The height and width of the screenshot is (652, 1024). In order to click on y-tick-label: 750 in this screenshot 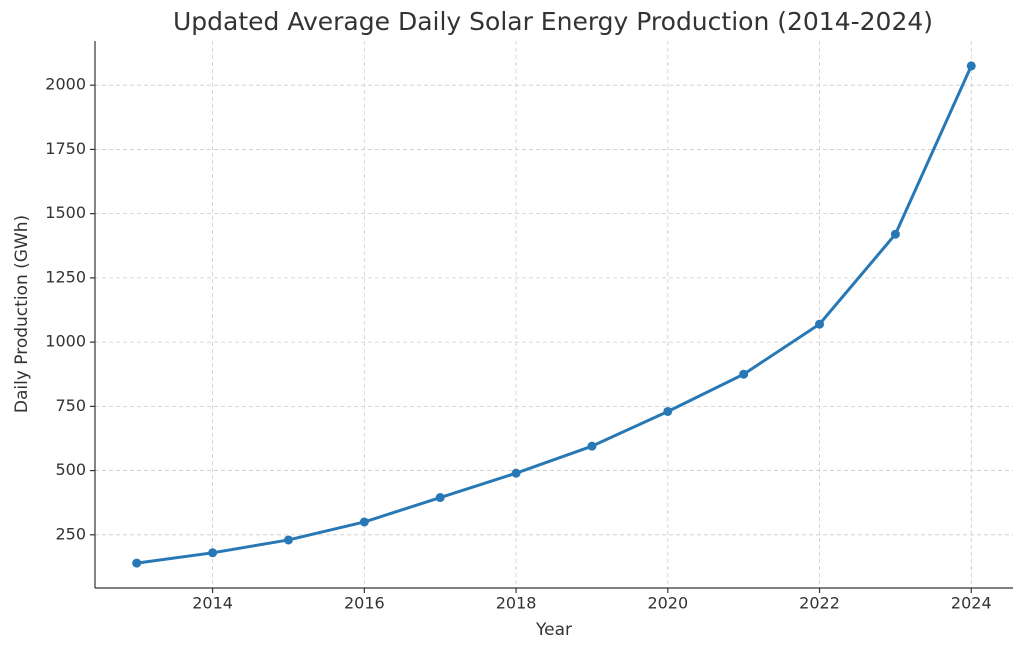, I will do `click(70, 405)`.